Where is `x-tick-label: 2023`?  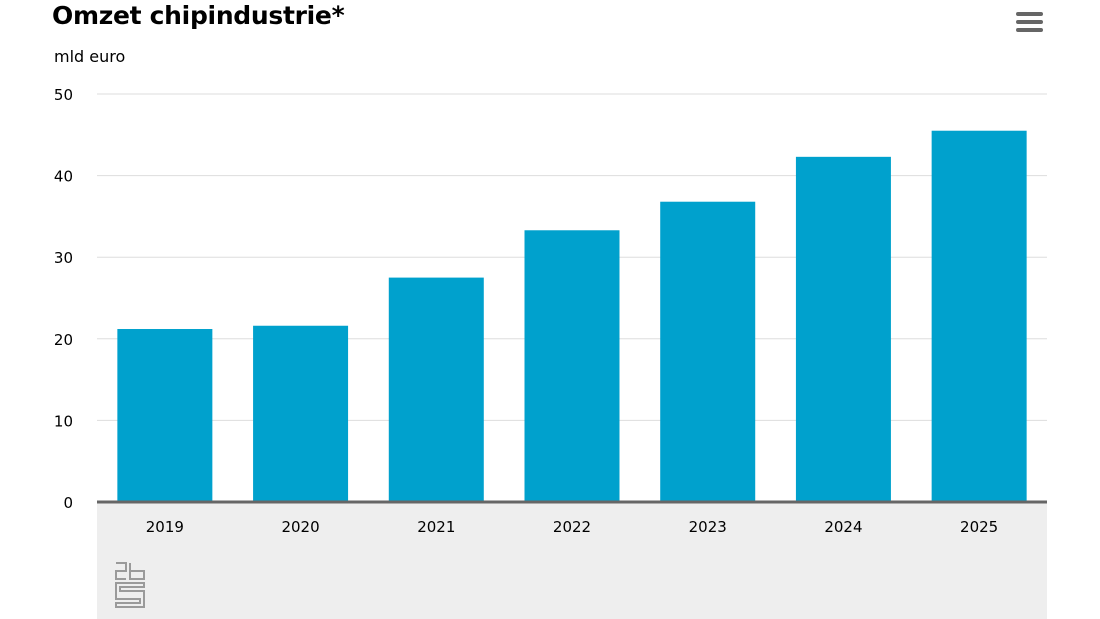
x-tick-label: 2023 is located at coordinates (708, 527).